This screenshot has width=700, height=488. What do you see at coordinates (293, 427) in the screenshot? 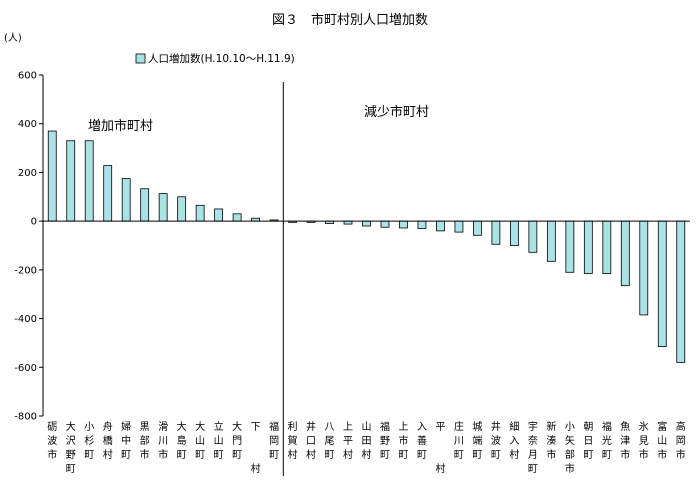
I see `x-tick-label: 利` at bounding box center [293, 427].